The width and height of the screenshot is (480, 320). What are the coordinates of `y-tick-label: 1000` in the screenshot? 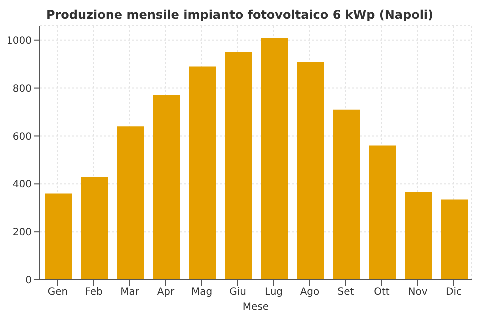 It's located at (19, 41).